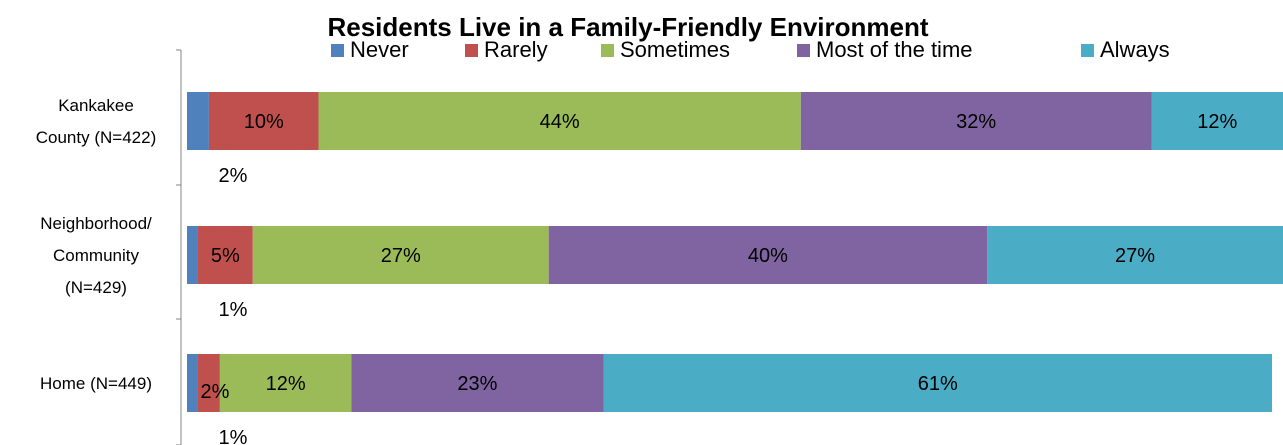 Image resolution: width=1283 pixels, height=445 pixels. Describe the element at coordinates (178, 247) in the screenshot. I see `y-axis-ticks` at that location.